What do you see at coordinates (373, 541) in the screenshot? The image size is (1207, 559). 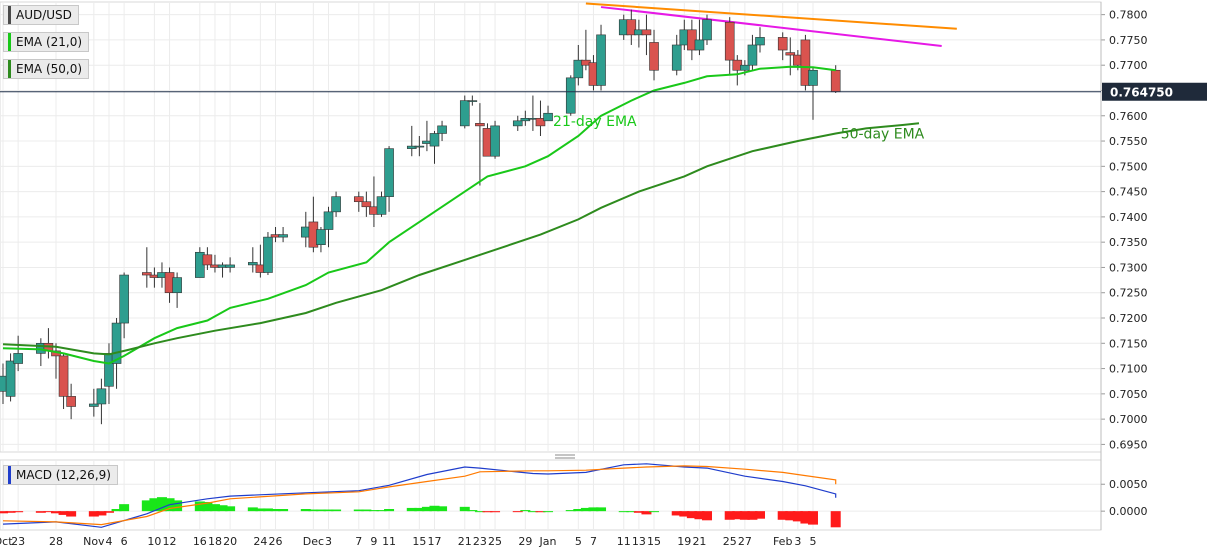 I see `date-tick-label: 9` at bounding box center [373, 541].